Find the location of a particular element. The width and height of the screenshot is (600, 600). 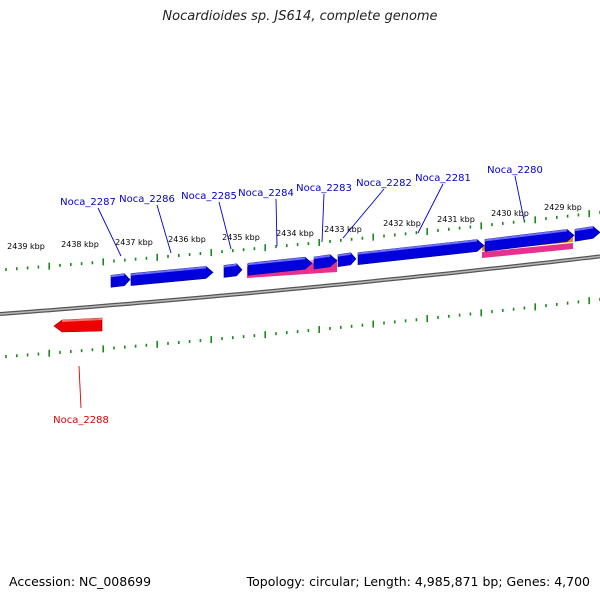

backbone-highlight is located at coordinates (300, 285).